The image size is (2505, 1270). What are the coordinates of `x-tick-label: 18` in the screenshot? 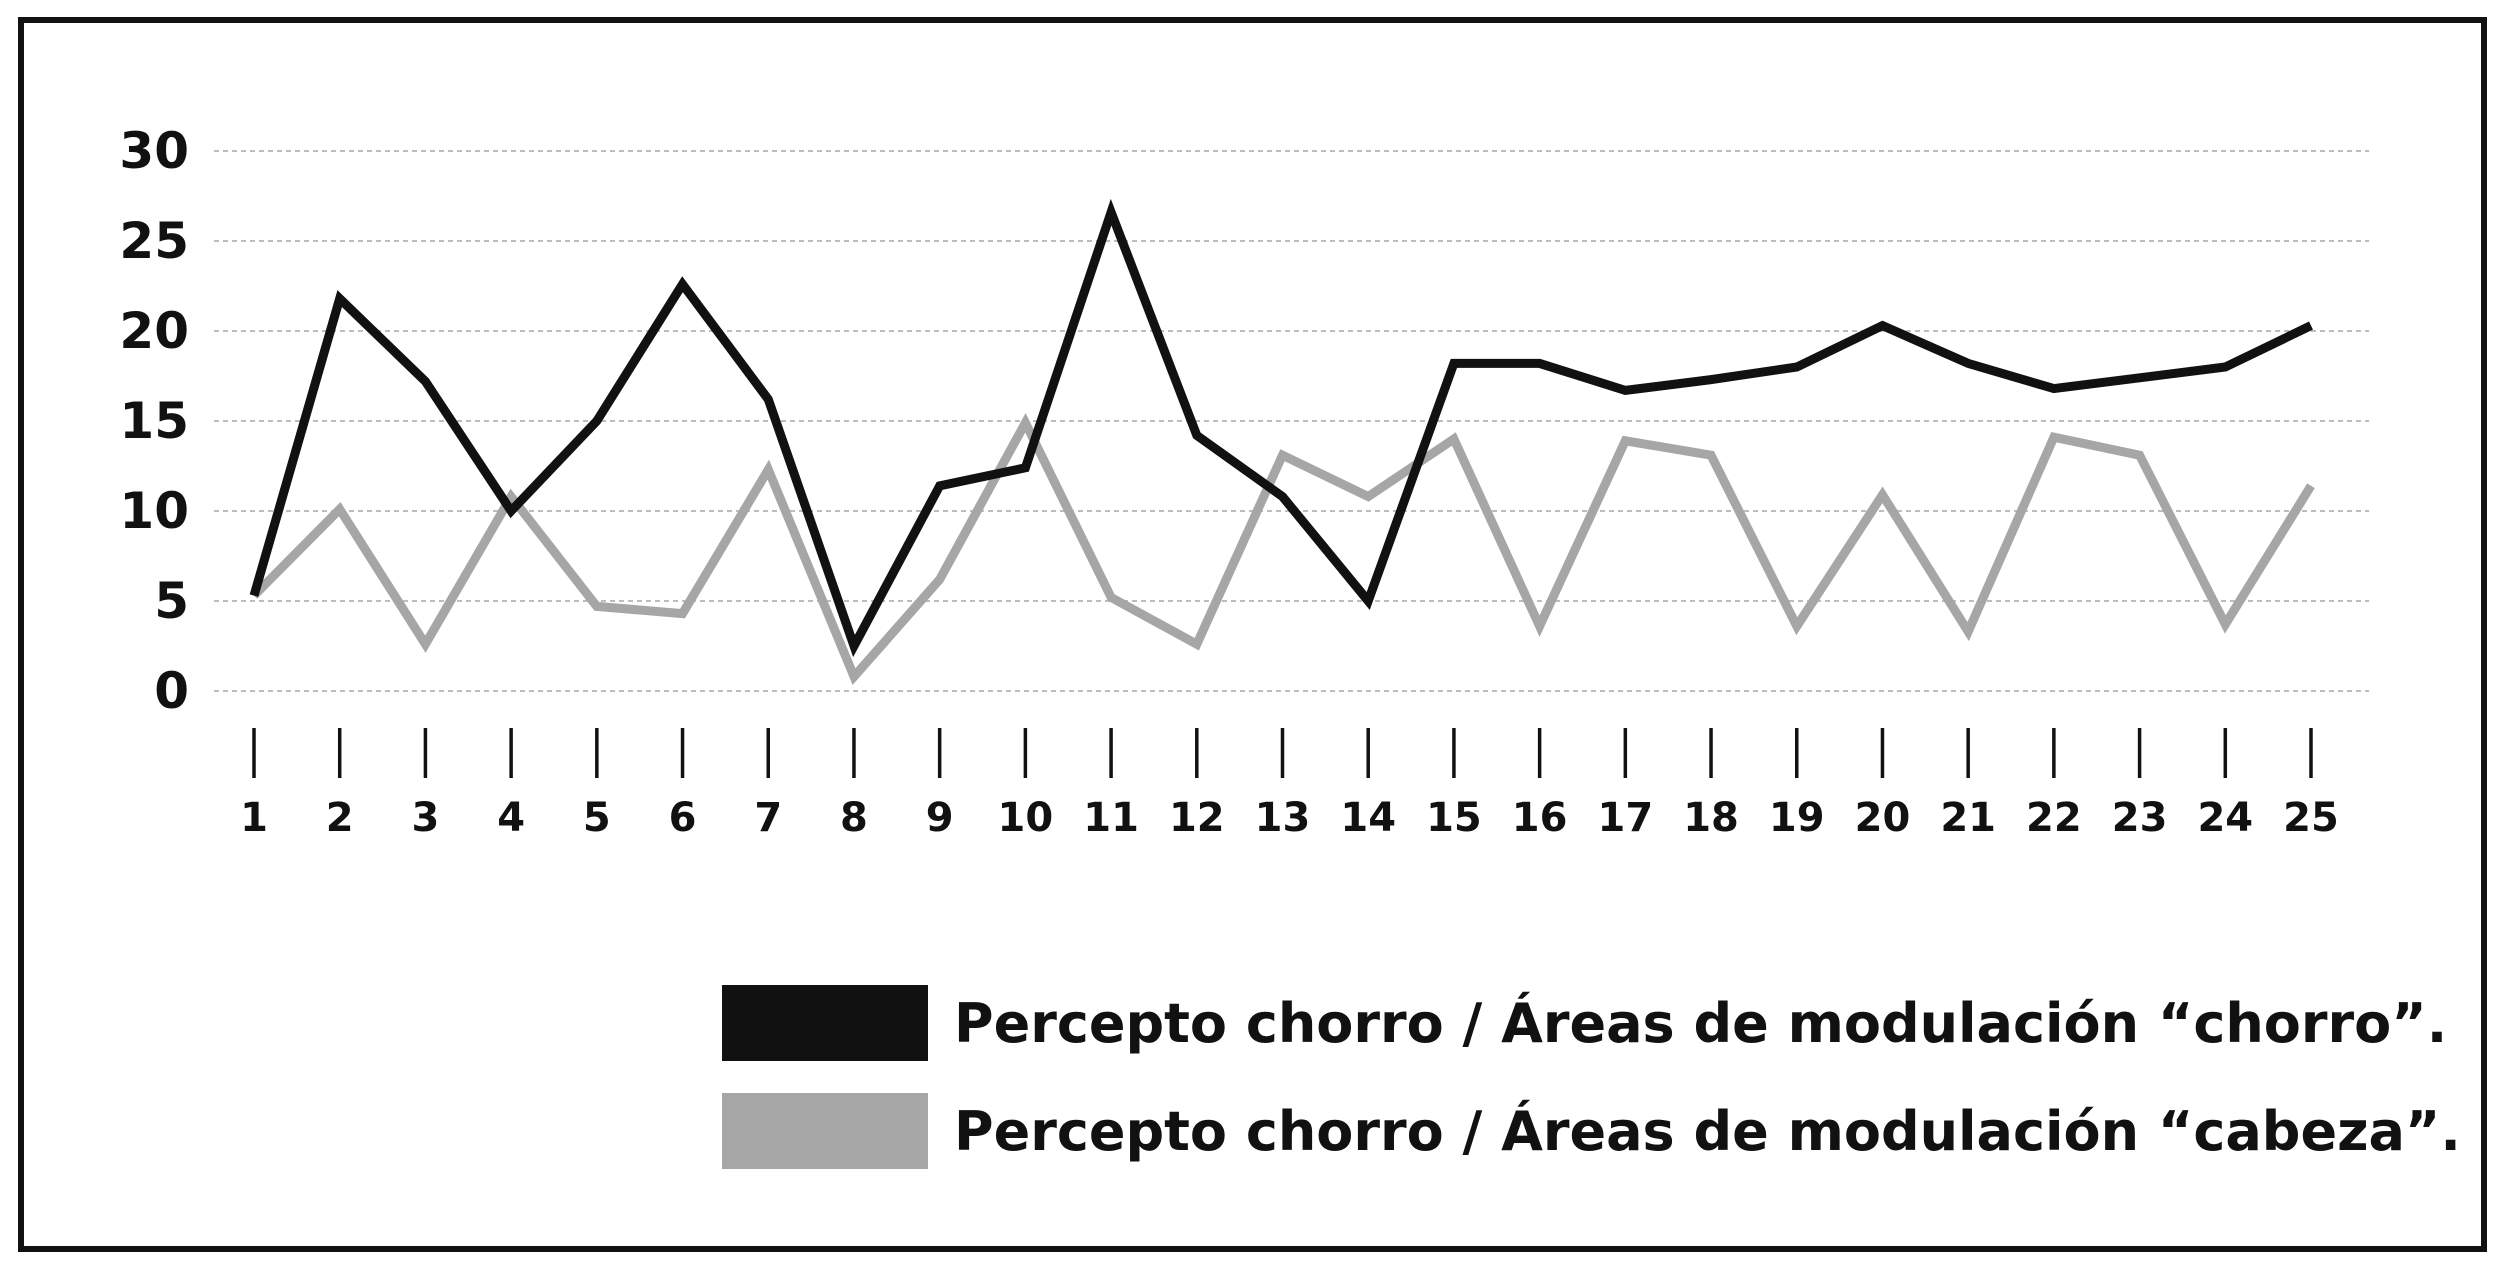 It's located at (1711, 818).